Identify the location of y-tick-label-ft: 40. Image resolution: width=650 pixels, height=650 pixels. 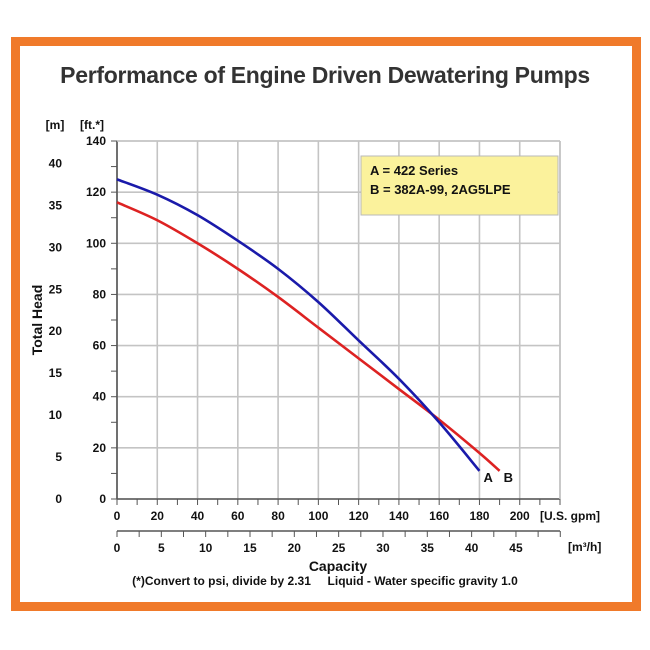
(100, 397).